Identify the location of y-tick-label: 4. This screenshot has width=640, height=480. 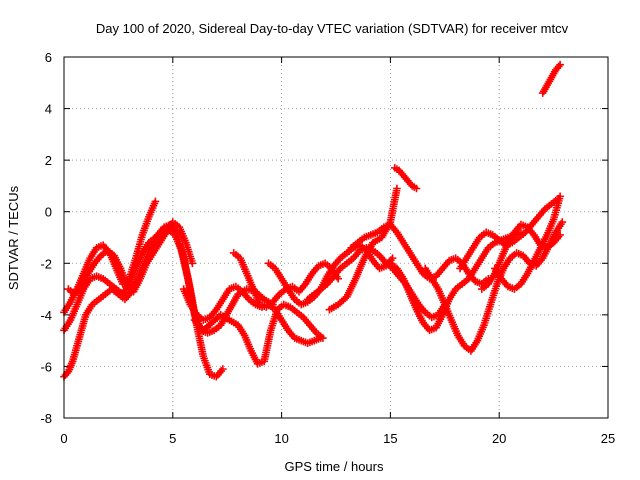
(48, 109).